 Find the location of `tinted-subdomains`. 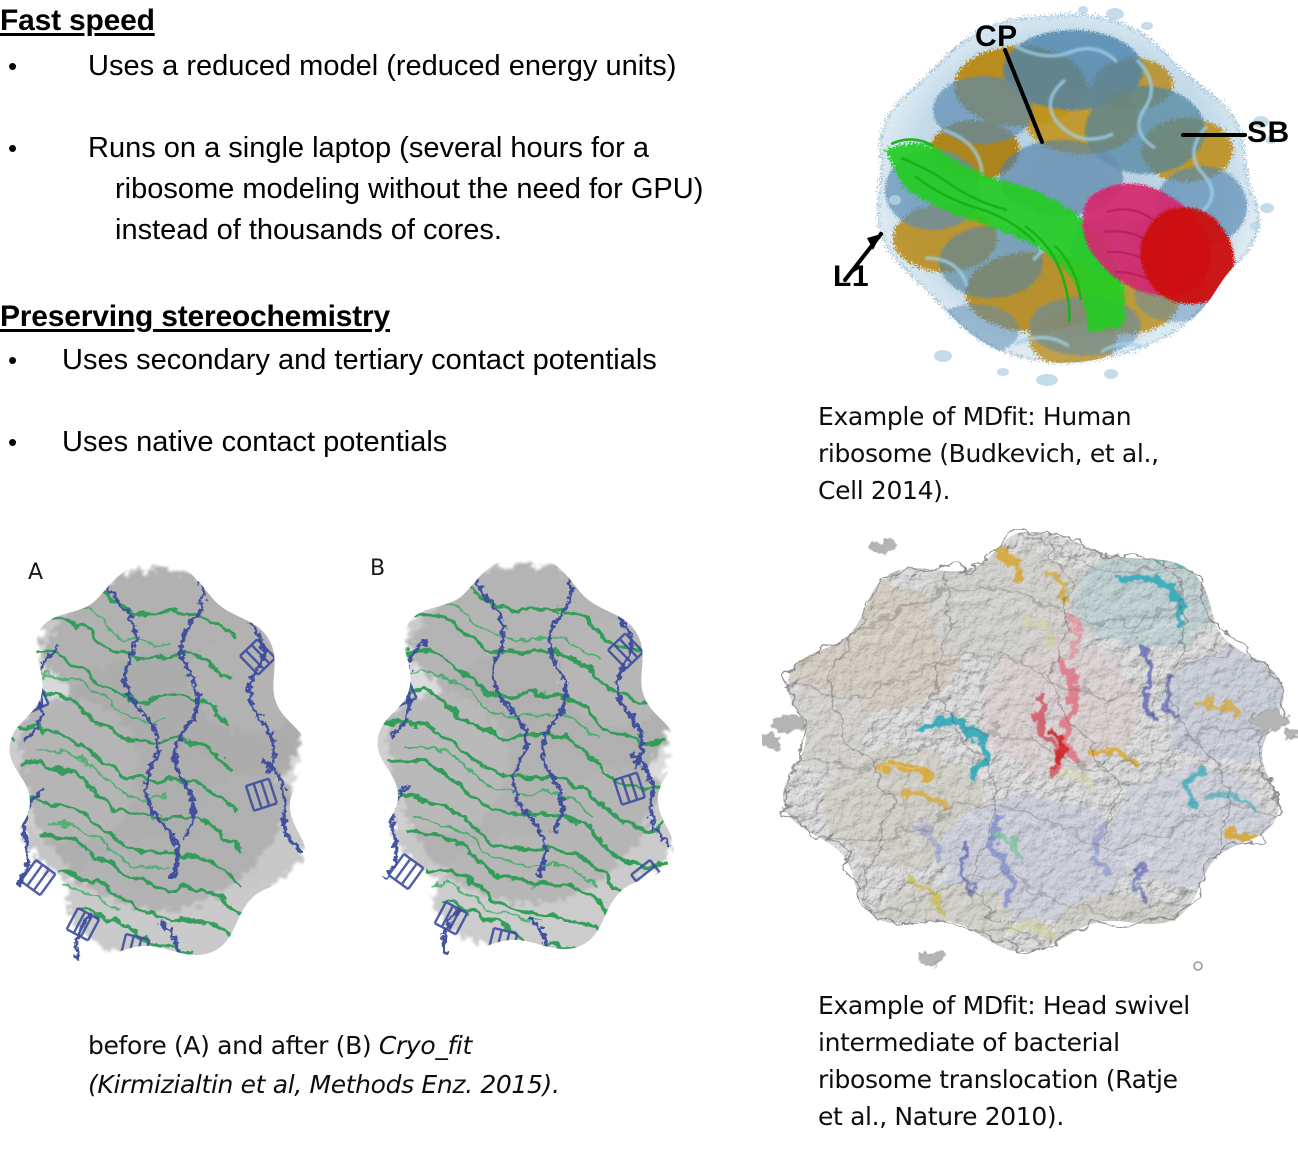

tinted-subdomains is located at coordinates (1033, 750).